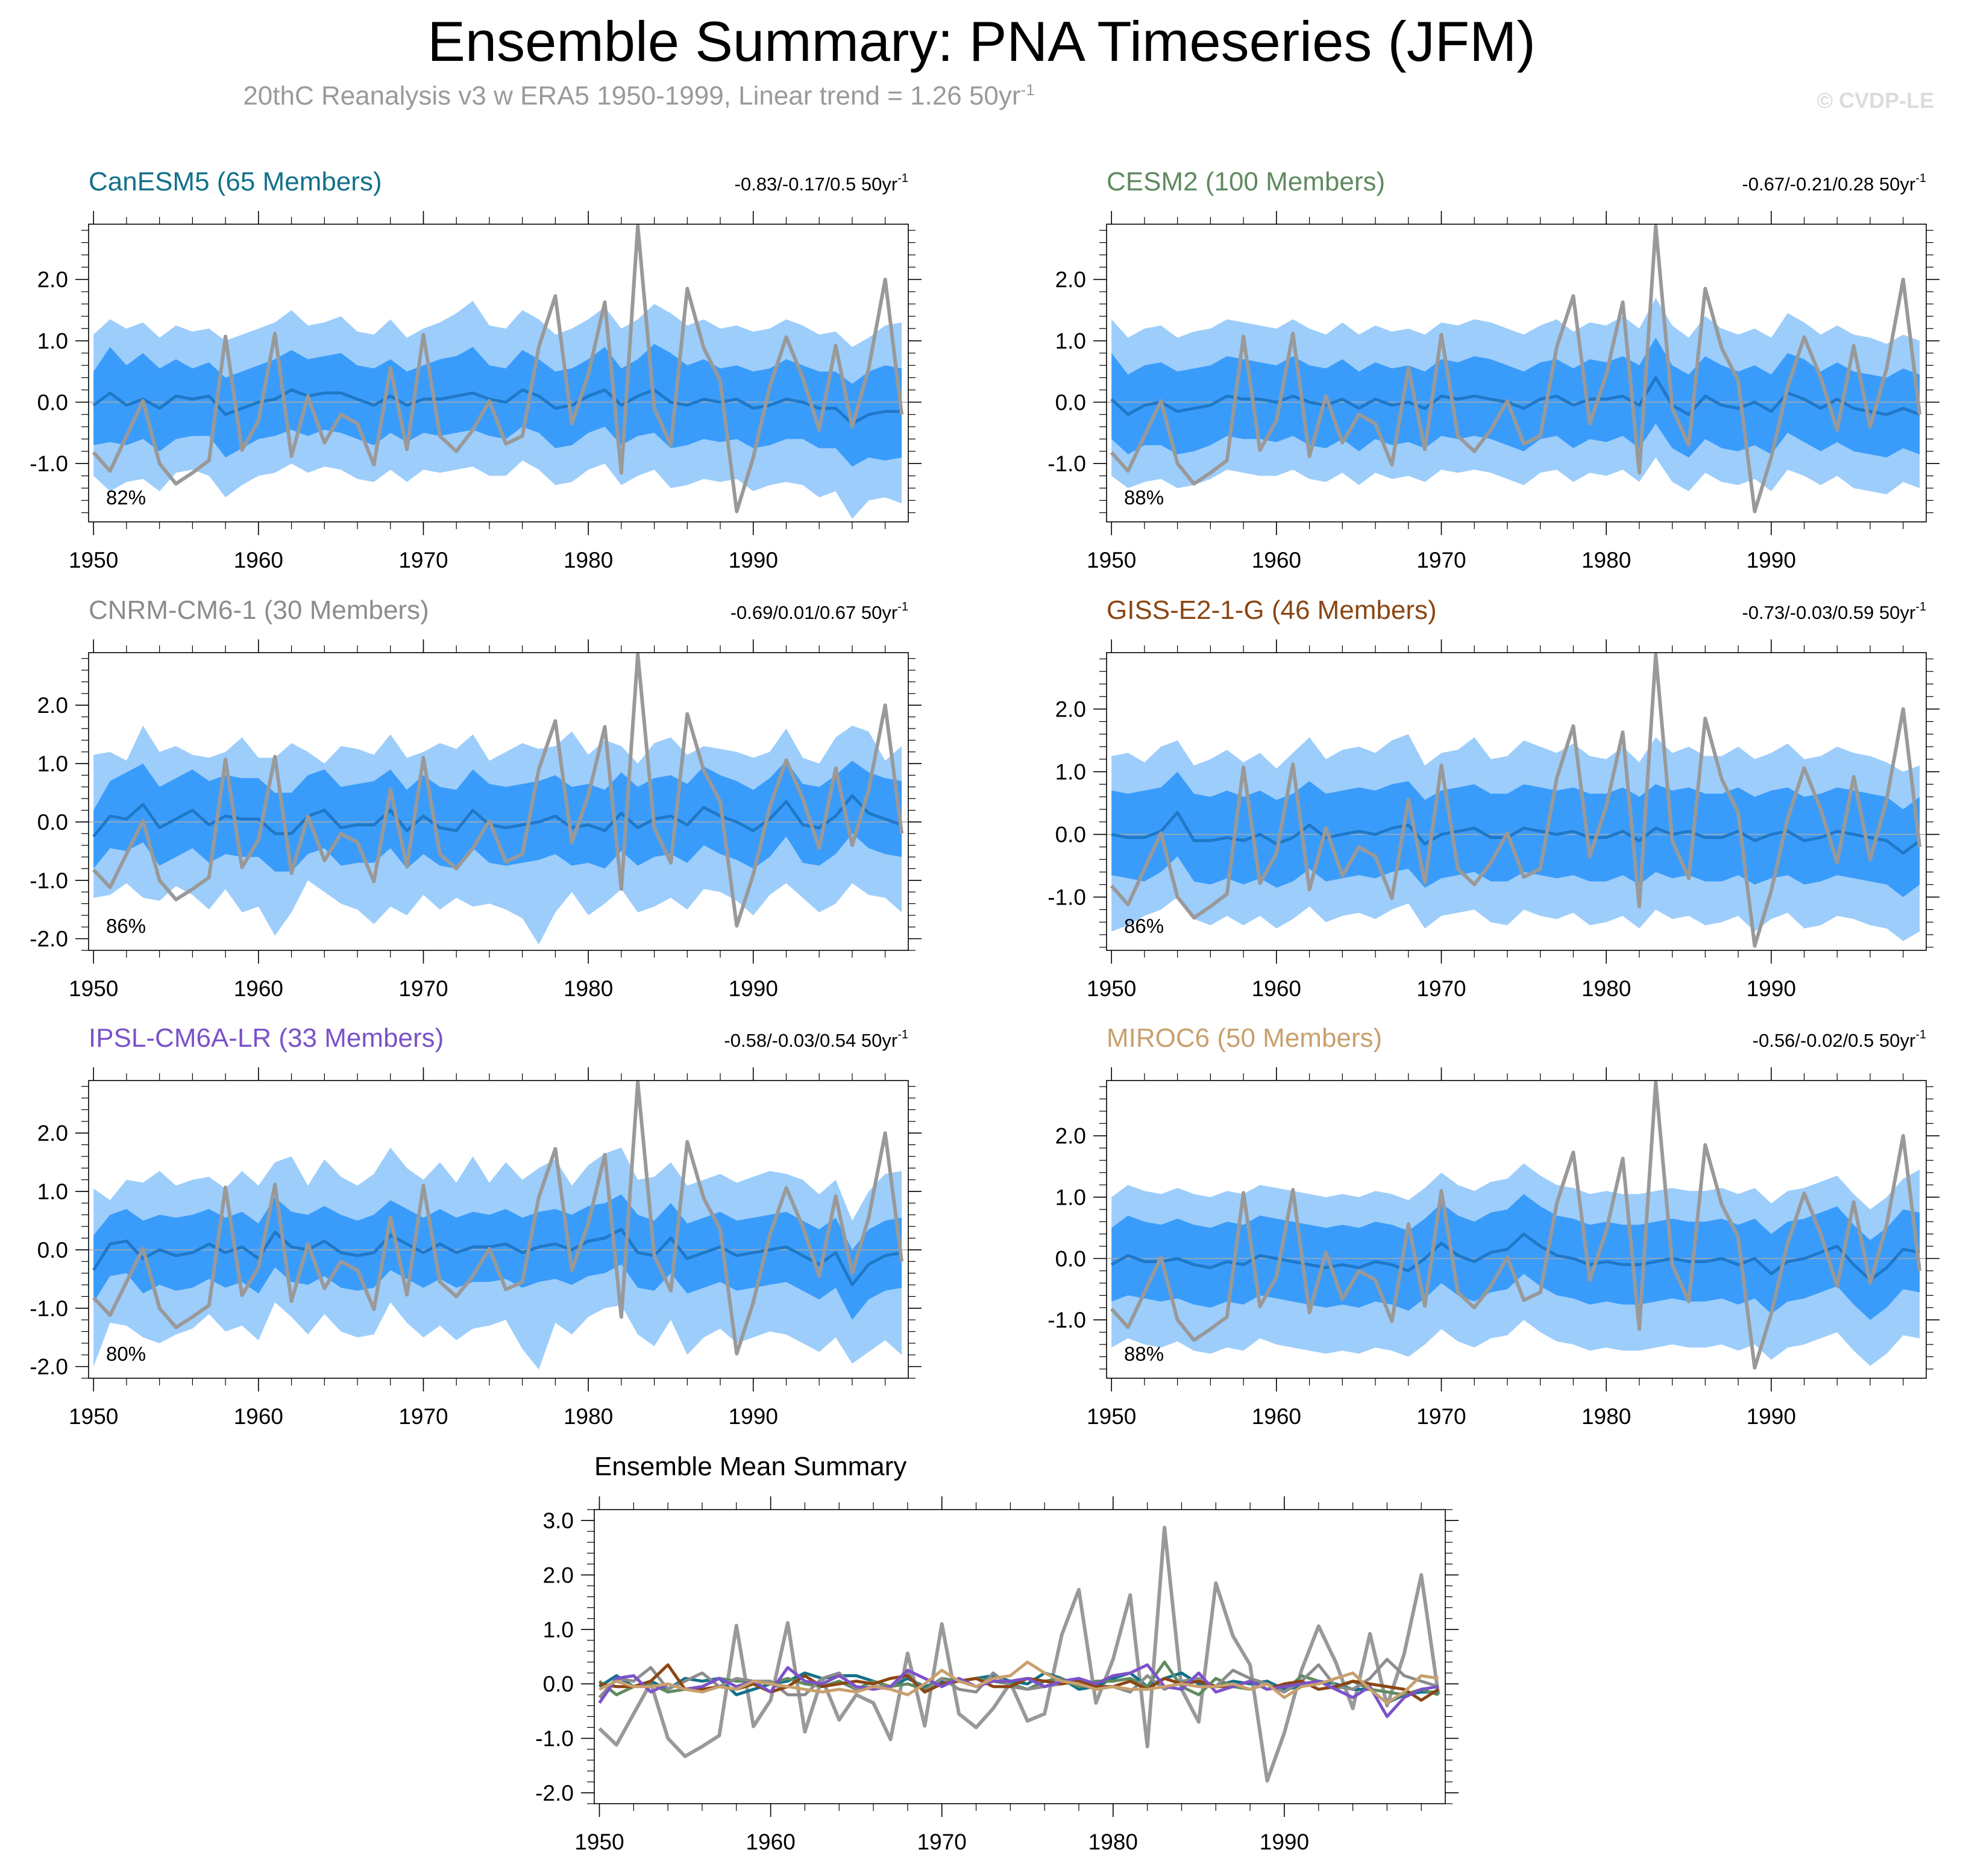  What do you see at coordinates (1246, 181) in the screenshot?
I see `panel-title: CESM2 (100 Members)` at bounding box center [1246, 181].